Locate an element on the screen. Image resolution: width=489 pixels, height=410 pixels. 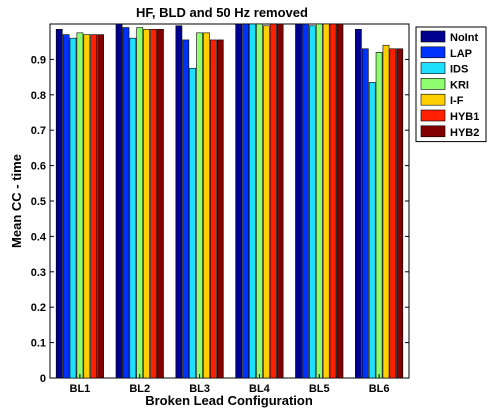
bar-bl2-i-f is located at coordinates (147, 204).